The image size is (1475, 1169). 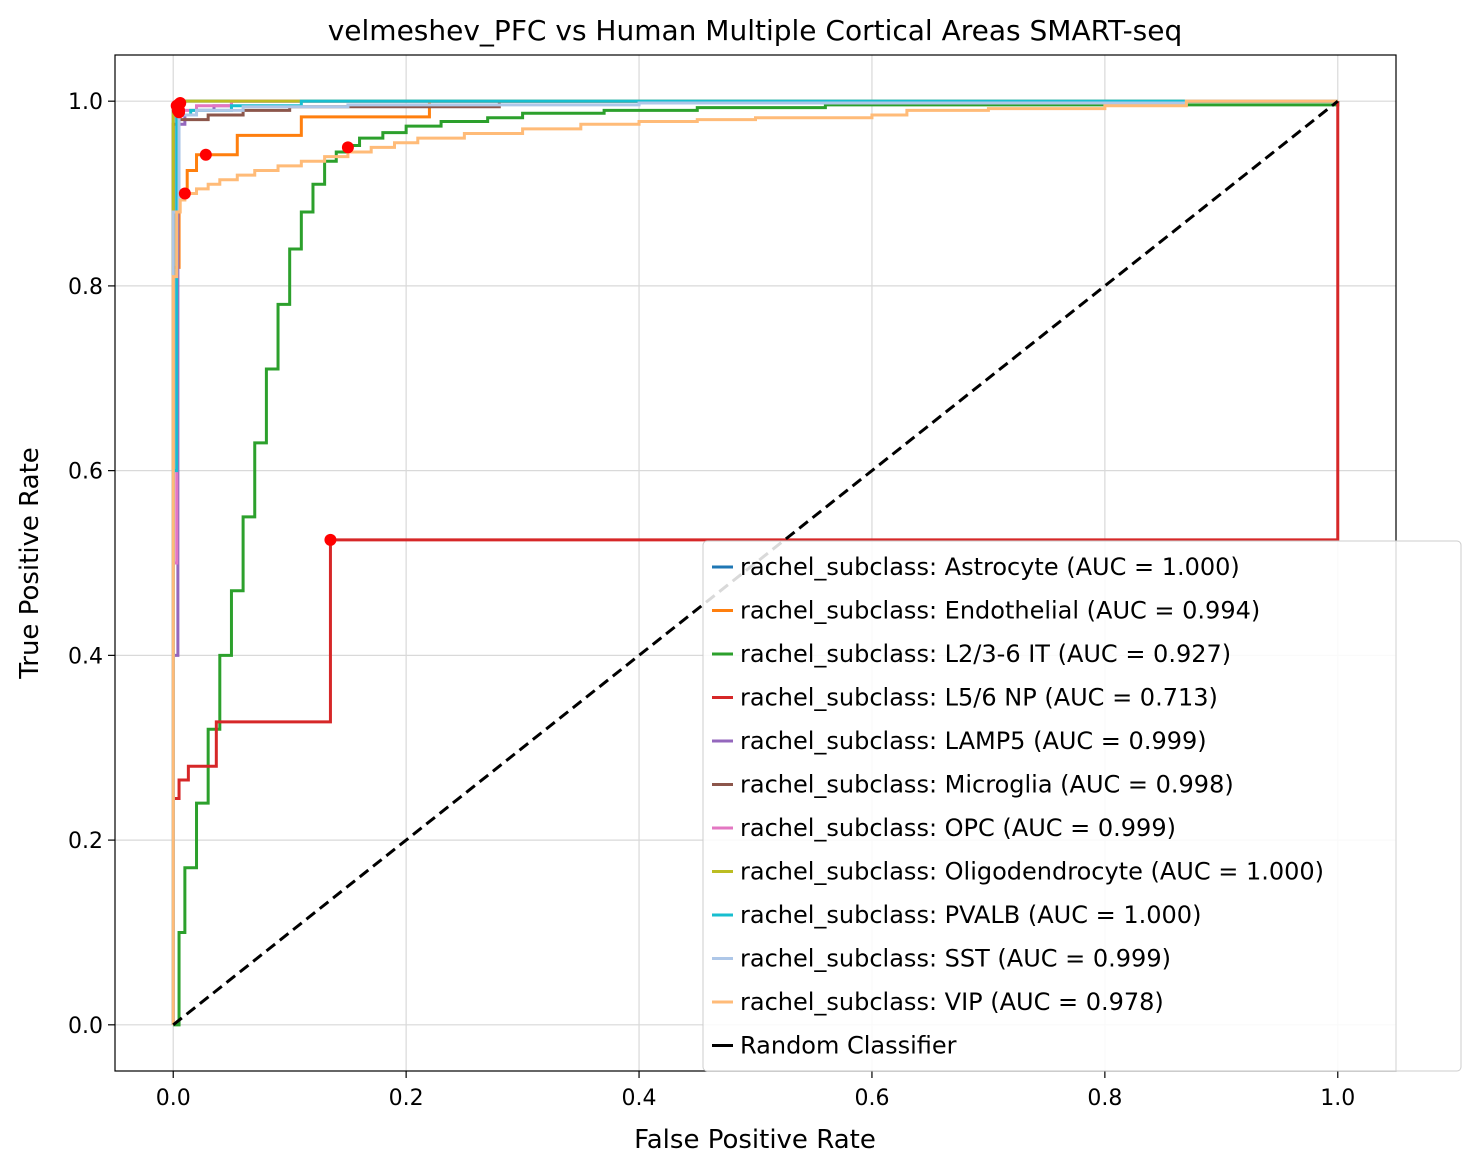 What do you see at coordinates (955, 959) in the screenshot?
I see `legend-entry: rachel_subclass: SST (AUC = 0.999)` at bounding box center [955, 959].